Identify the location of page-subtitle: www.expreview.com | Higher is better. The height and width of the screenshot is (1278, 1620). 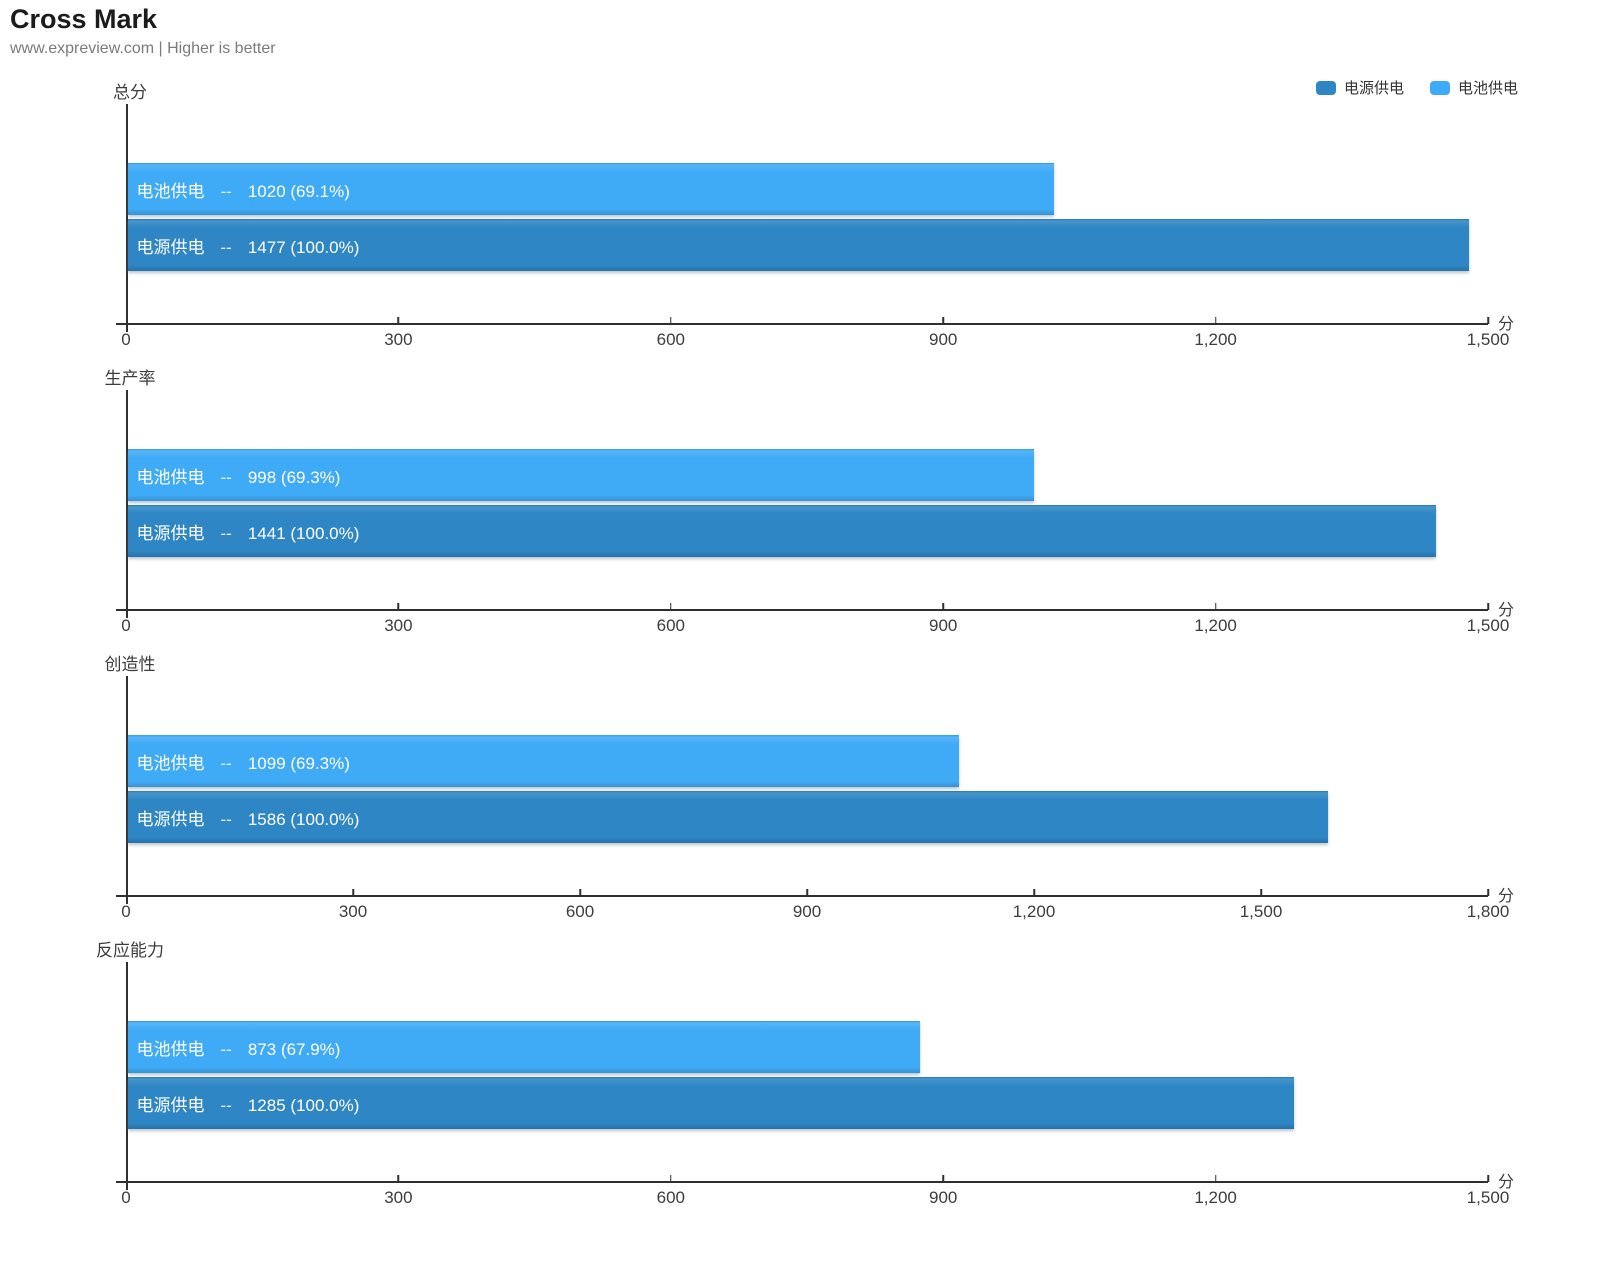
(143, 48).